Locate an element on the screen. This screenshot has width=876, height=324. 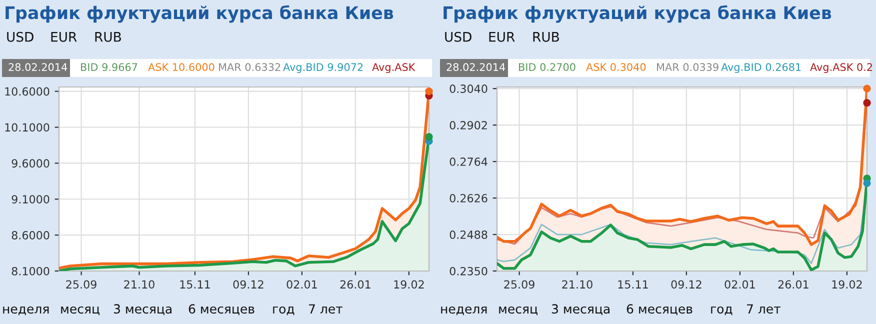
text: Avg.BID 9.9072 is located at coordinates (323, 68).